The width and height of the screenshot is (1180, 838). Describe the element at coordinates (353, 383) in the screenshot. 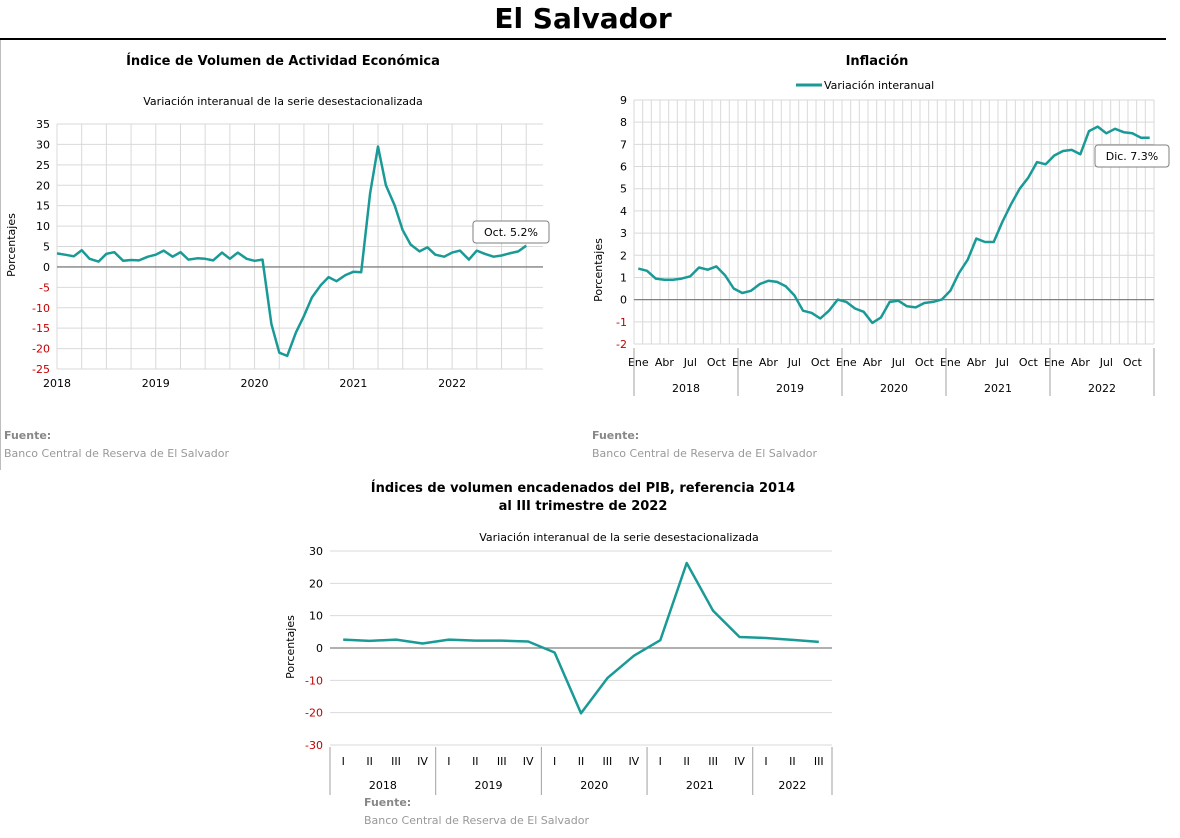

I see `chart1-x-tick-label: 2021` at that location.